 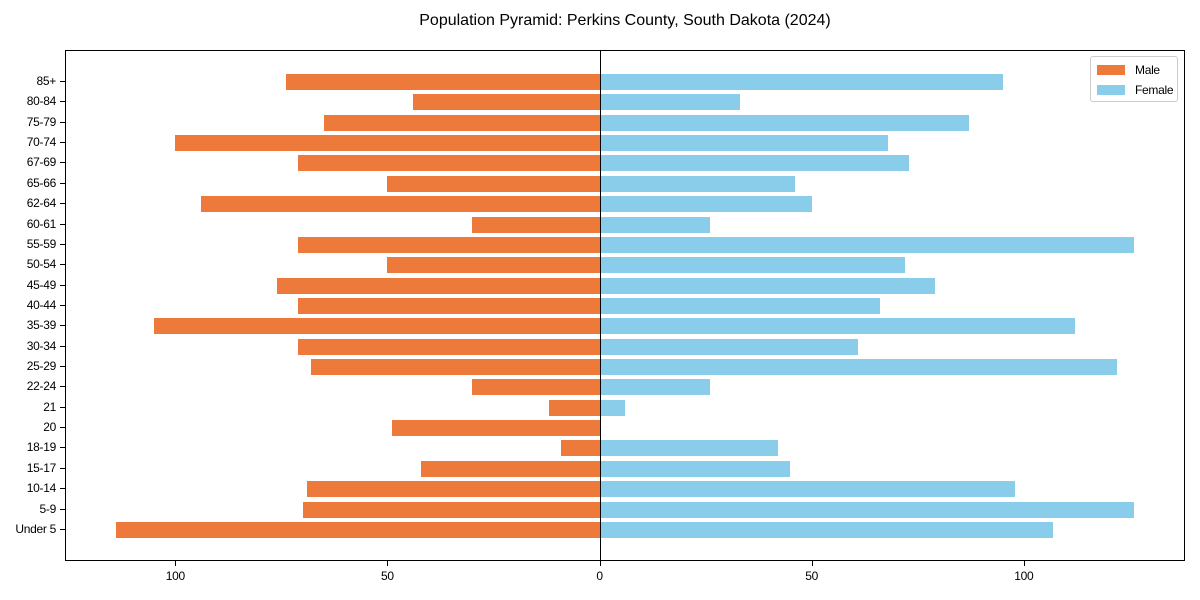 What do you see at coordinates (41, 447) in the screenshot?
I see `y-tick-label: 18-19` at bounding box center [41, 447].